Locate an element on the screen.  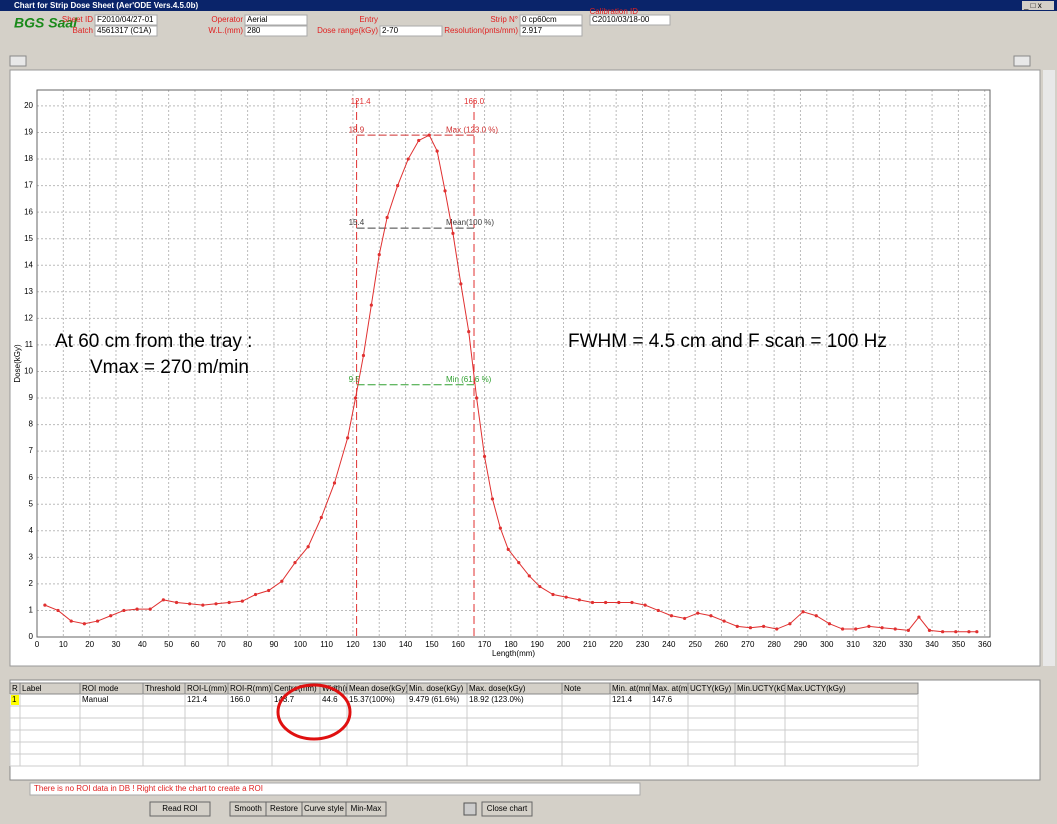
column-header-text: Width(mm) is located at coordinates (341, 688).